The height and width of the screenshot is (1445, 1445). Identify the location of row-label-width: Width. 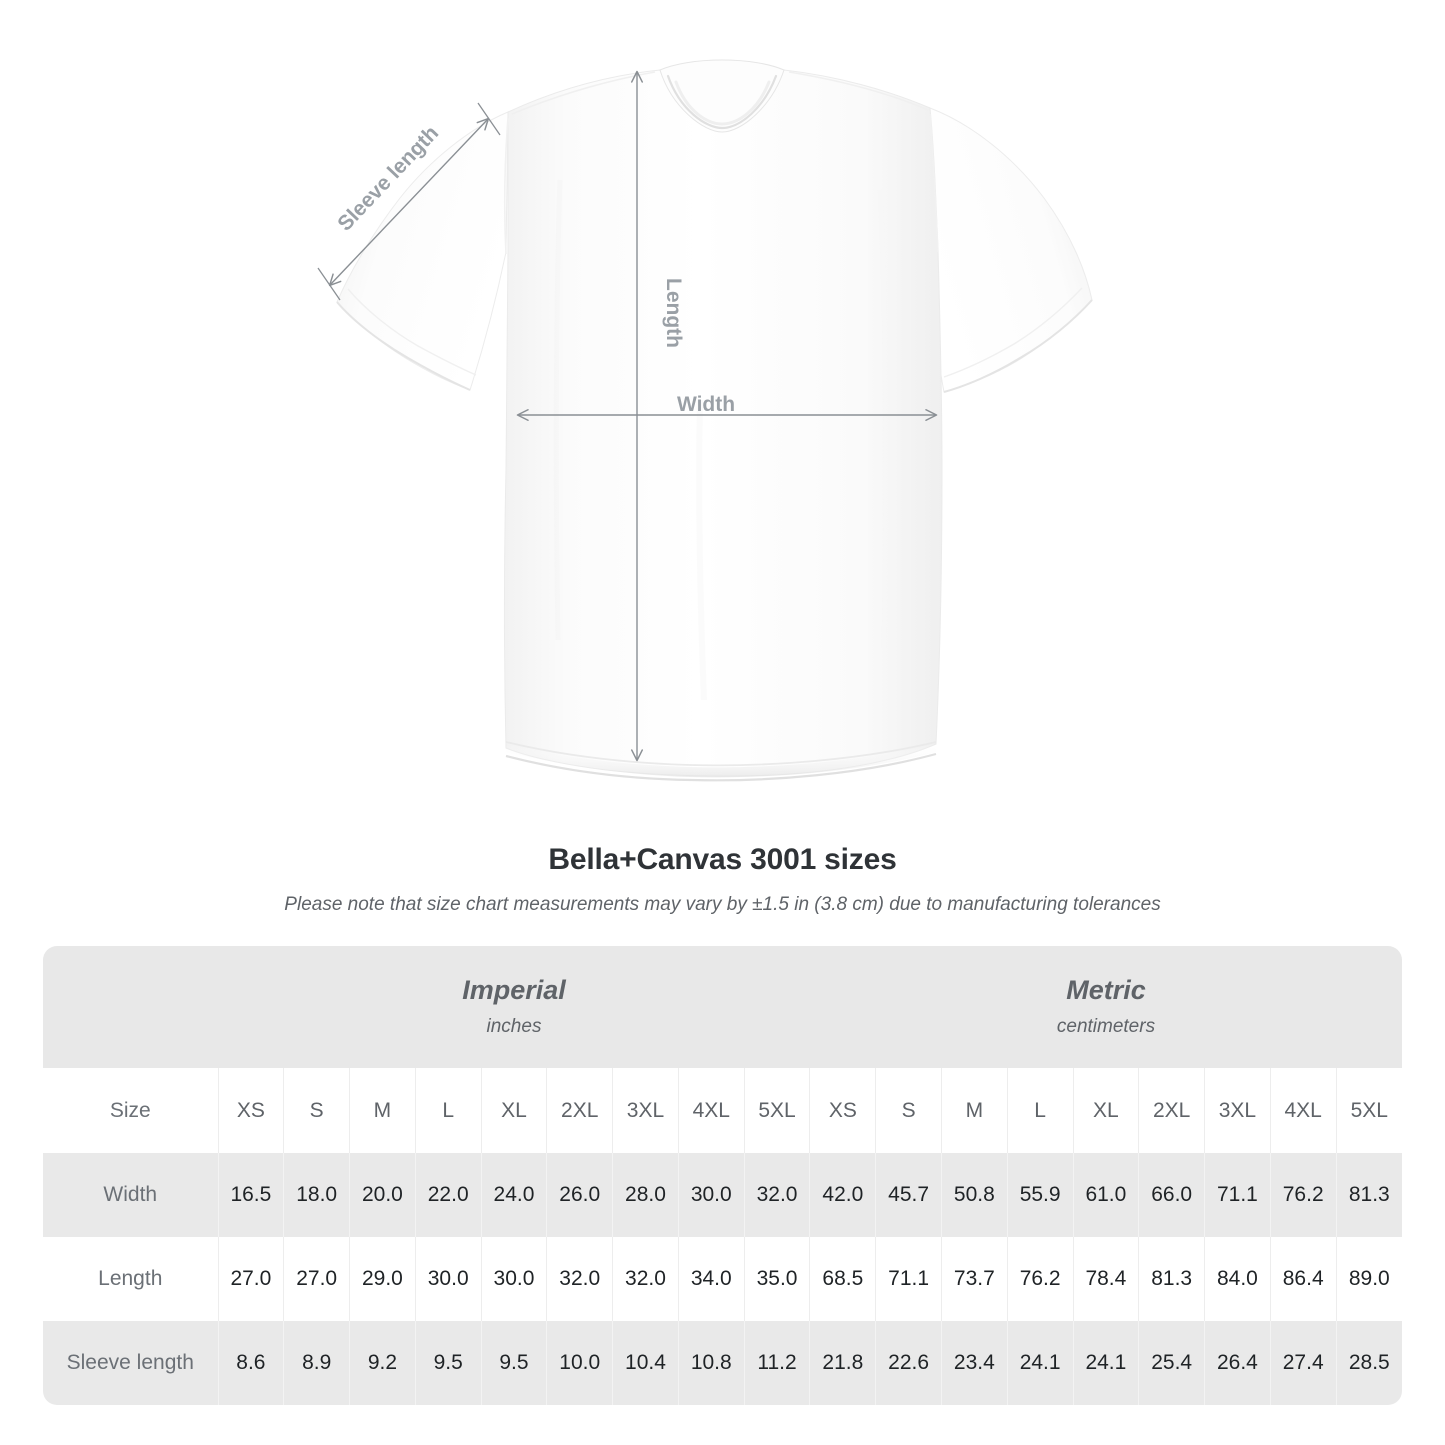
(131, 1195).